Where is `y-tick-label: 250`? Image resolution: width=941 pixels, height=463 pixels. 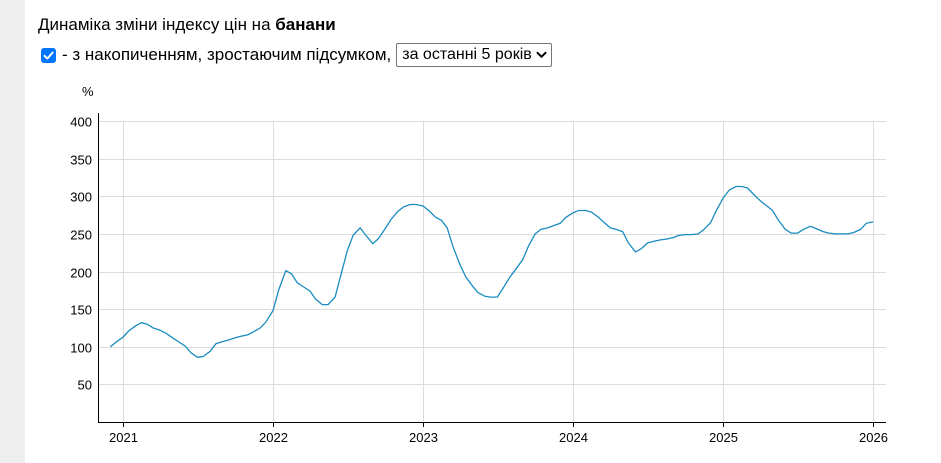 y-tick-label: 250 is located at coordinates (81, 235).